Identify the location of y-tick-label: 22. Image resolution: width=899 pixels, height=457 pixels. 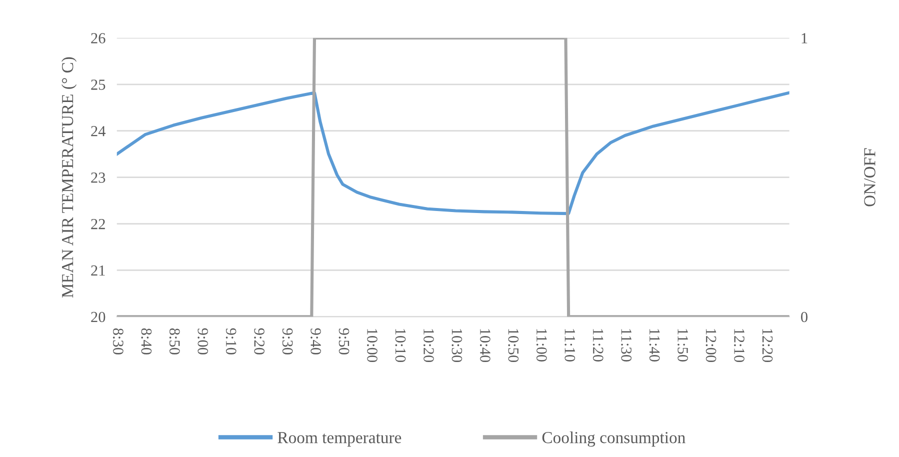
(98, 224).